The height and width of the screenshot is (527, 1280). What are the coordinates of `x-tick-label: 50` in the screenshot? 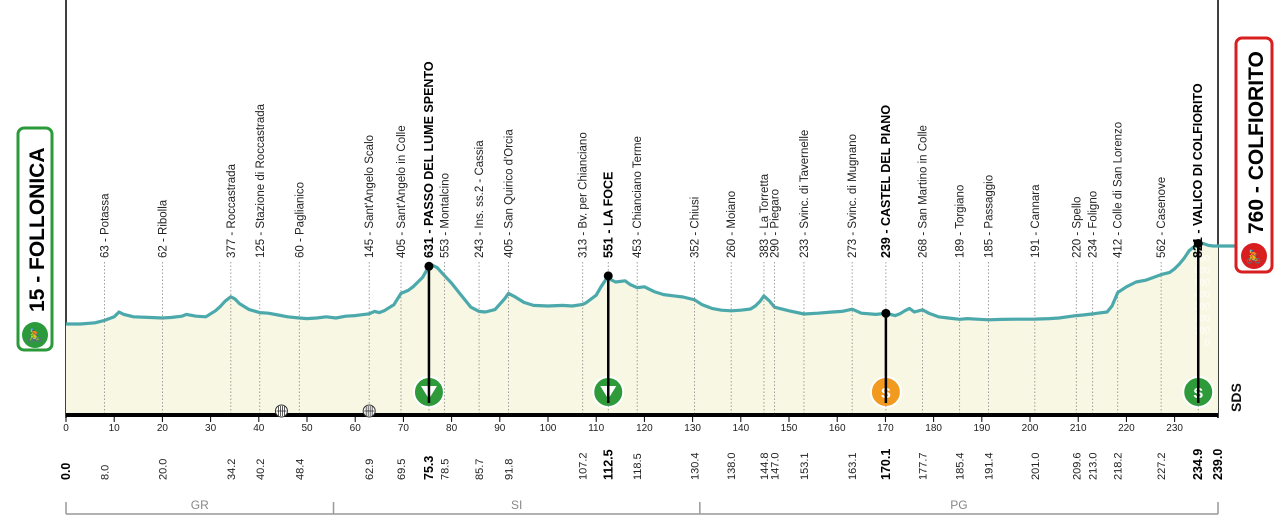 It's located at (307, 428).